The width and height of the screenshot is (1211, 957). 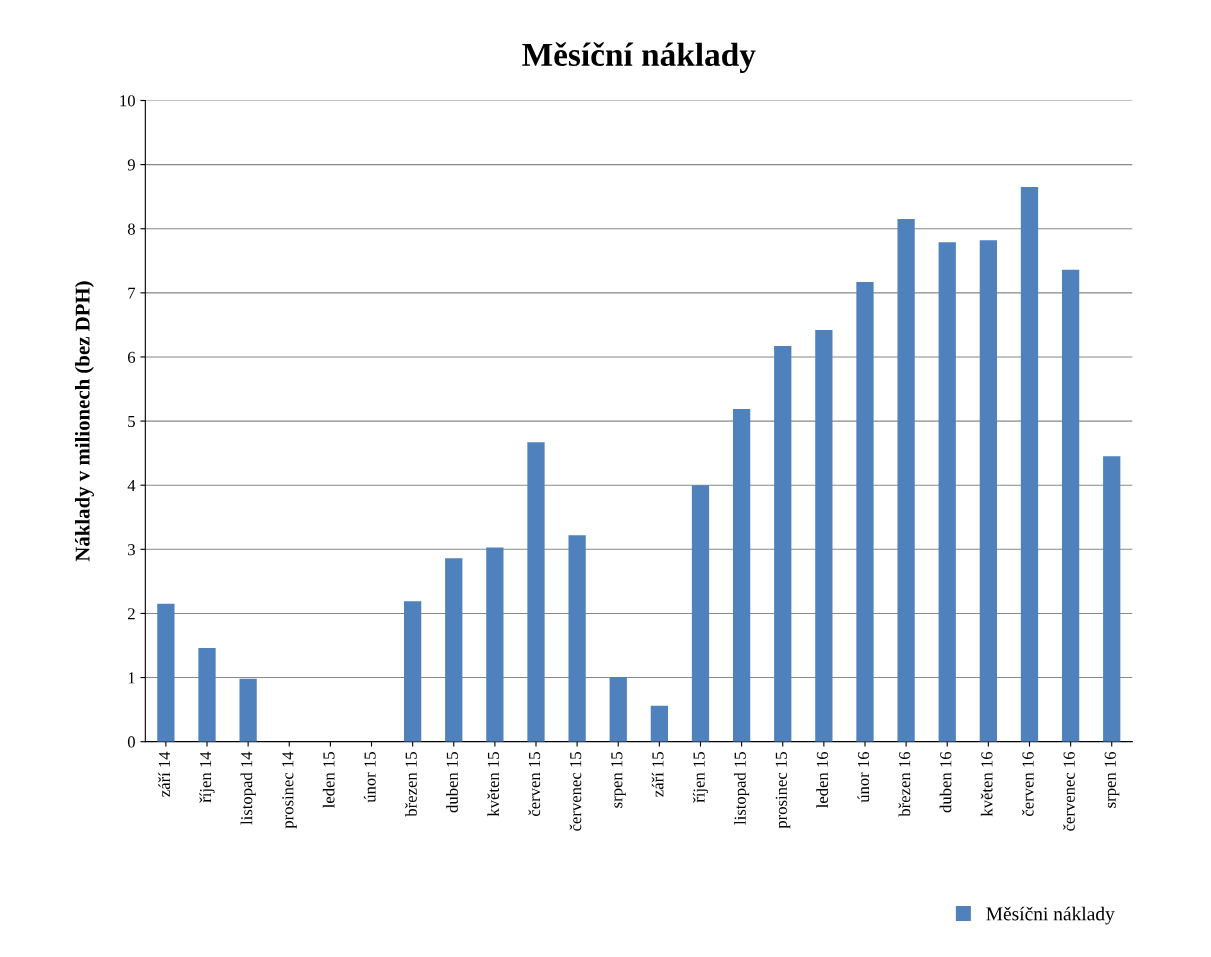 What do you see at coordinates (1112, 779) in the screenshot?
I see `x-tick-label: srpen 16` at bounding box center [1112, 779].